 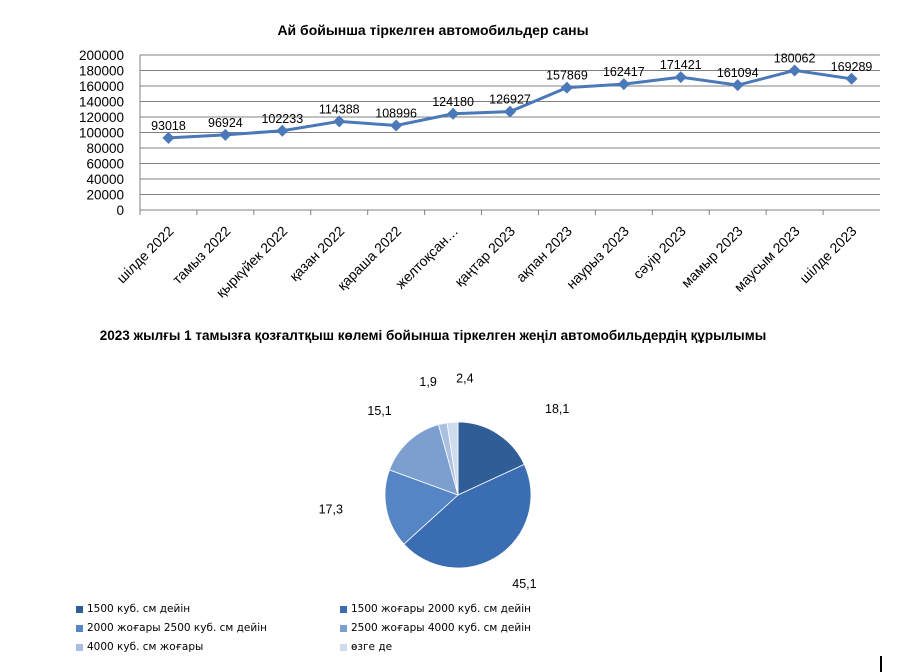 I want to click on legend-item: 1500 куб. см дейін, so click(x=133, y=609).